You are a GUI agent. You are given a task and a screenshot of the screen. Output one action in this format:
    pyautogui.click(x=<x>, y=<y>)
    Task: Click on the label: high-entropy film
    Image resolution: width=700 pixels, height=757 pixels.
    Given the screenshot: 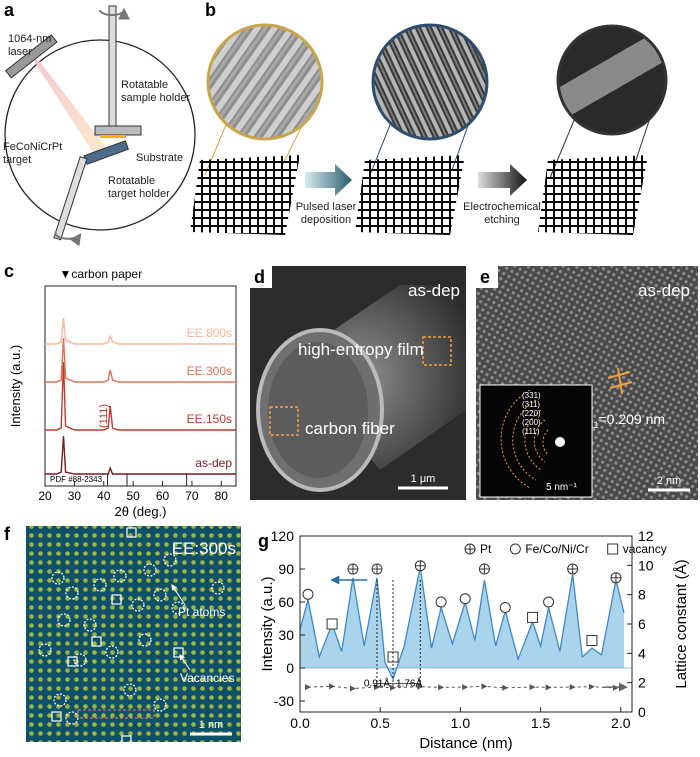 What is the action you would take?
    pyautogui.click(x=361, y=349)
    